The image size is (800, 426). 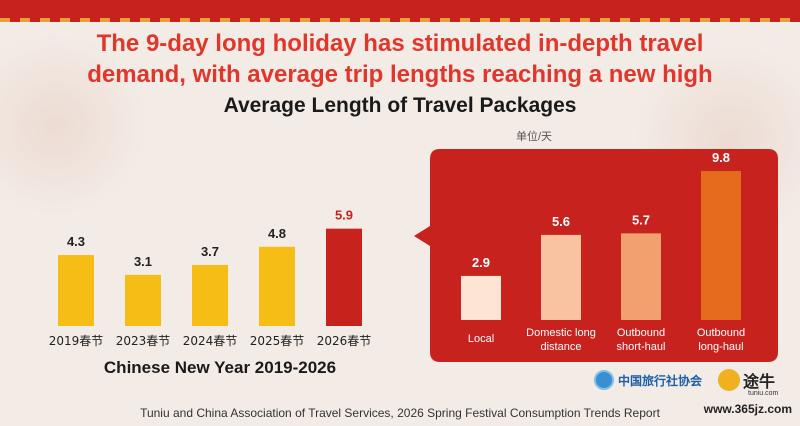 I want to click on logos: 中国旅行社协会 途牛 tuniu.com, so click(x=695, y=383).